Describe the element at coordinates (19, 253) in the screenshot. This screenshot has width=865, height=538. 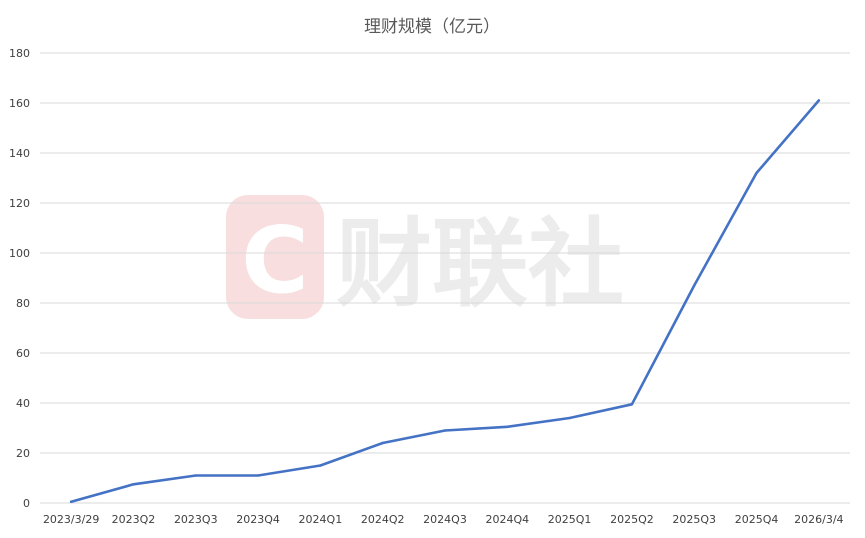
I see `y-tick-label: 100` at that location.